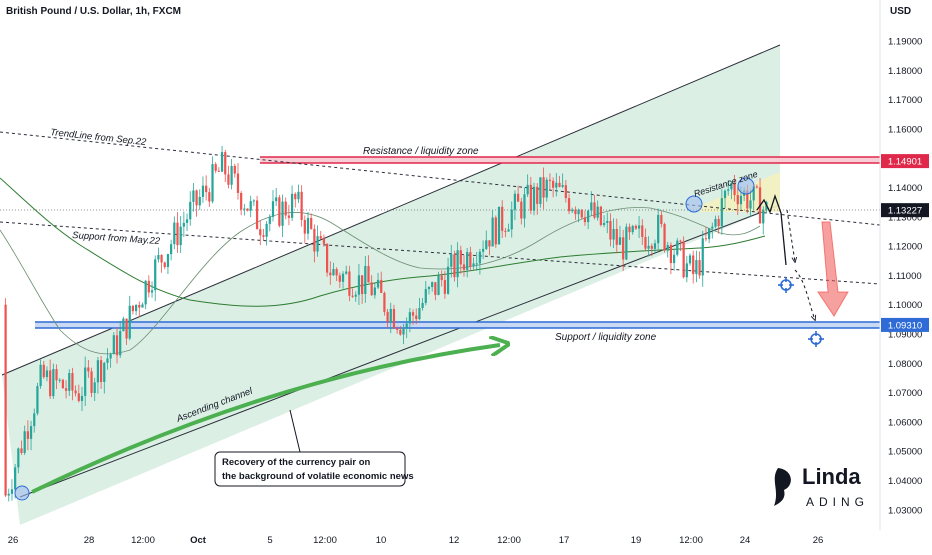 The width and height of the screenshot is (932, 555). Describe the element at coordinates (818, 540) in the screenshot. I see `x-tick-label: 26` at that location.